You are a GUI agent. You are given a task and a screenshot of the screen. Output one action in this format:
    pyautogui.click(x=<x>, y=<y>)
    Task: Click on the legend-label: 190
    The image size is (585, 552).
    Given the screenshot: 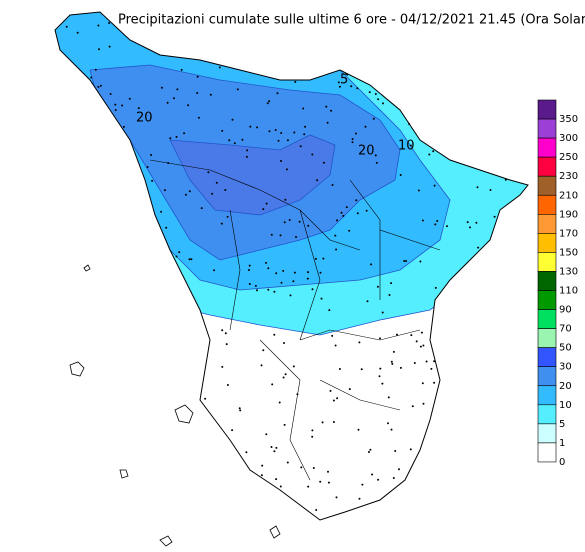 What is the action you would take?
    pyautogui.click(x=568, y=214)
    